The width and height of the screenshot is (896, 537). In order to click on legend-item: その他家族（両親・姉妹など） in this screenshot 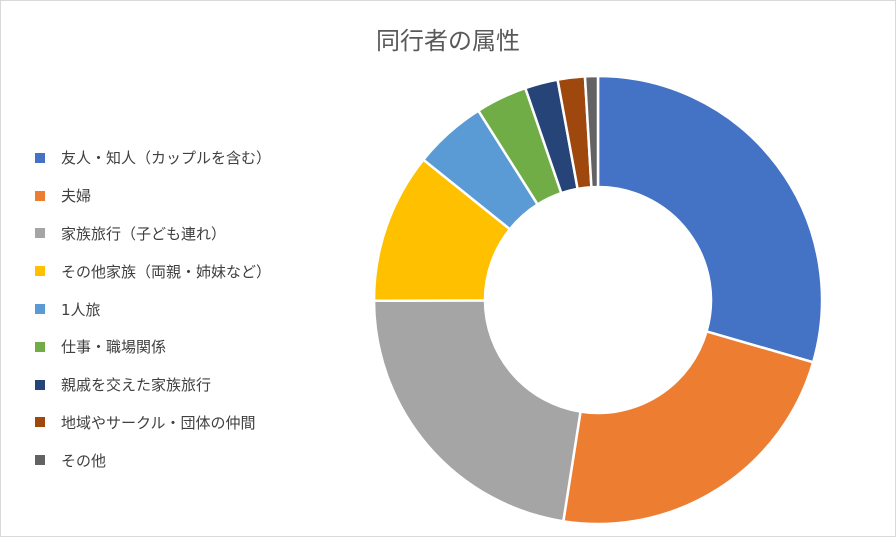, I will do `click(153, 271)`.